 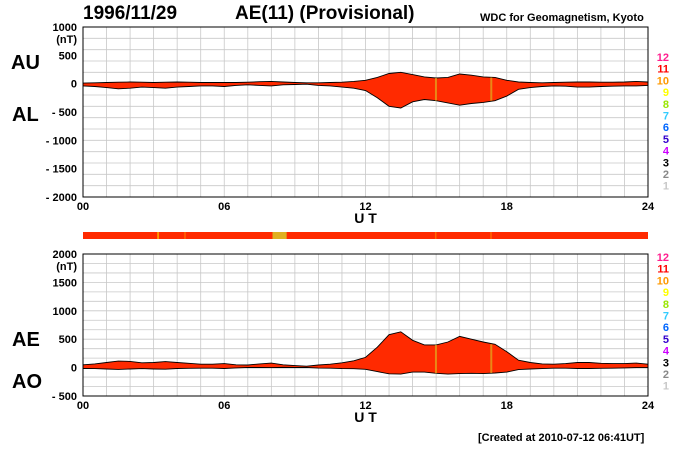 What do you see at coordinates (666, 363) in the screenshot?
I see `panel2-station-scale-3: 3` at bounding box center [666, 363].